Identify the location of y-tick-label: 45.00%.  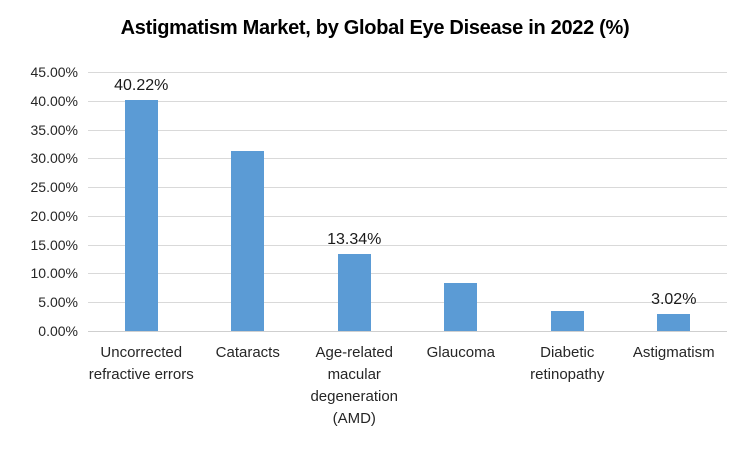
(54, 72).